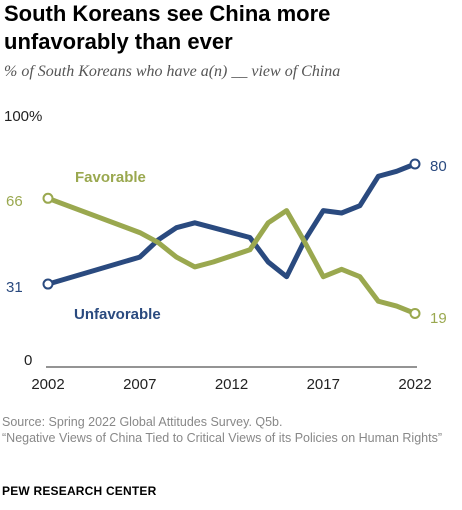 The image size is (462, 510). I want to click on x-tick-label: 2012, so click(231, 384).